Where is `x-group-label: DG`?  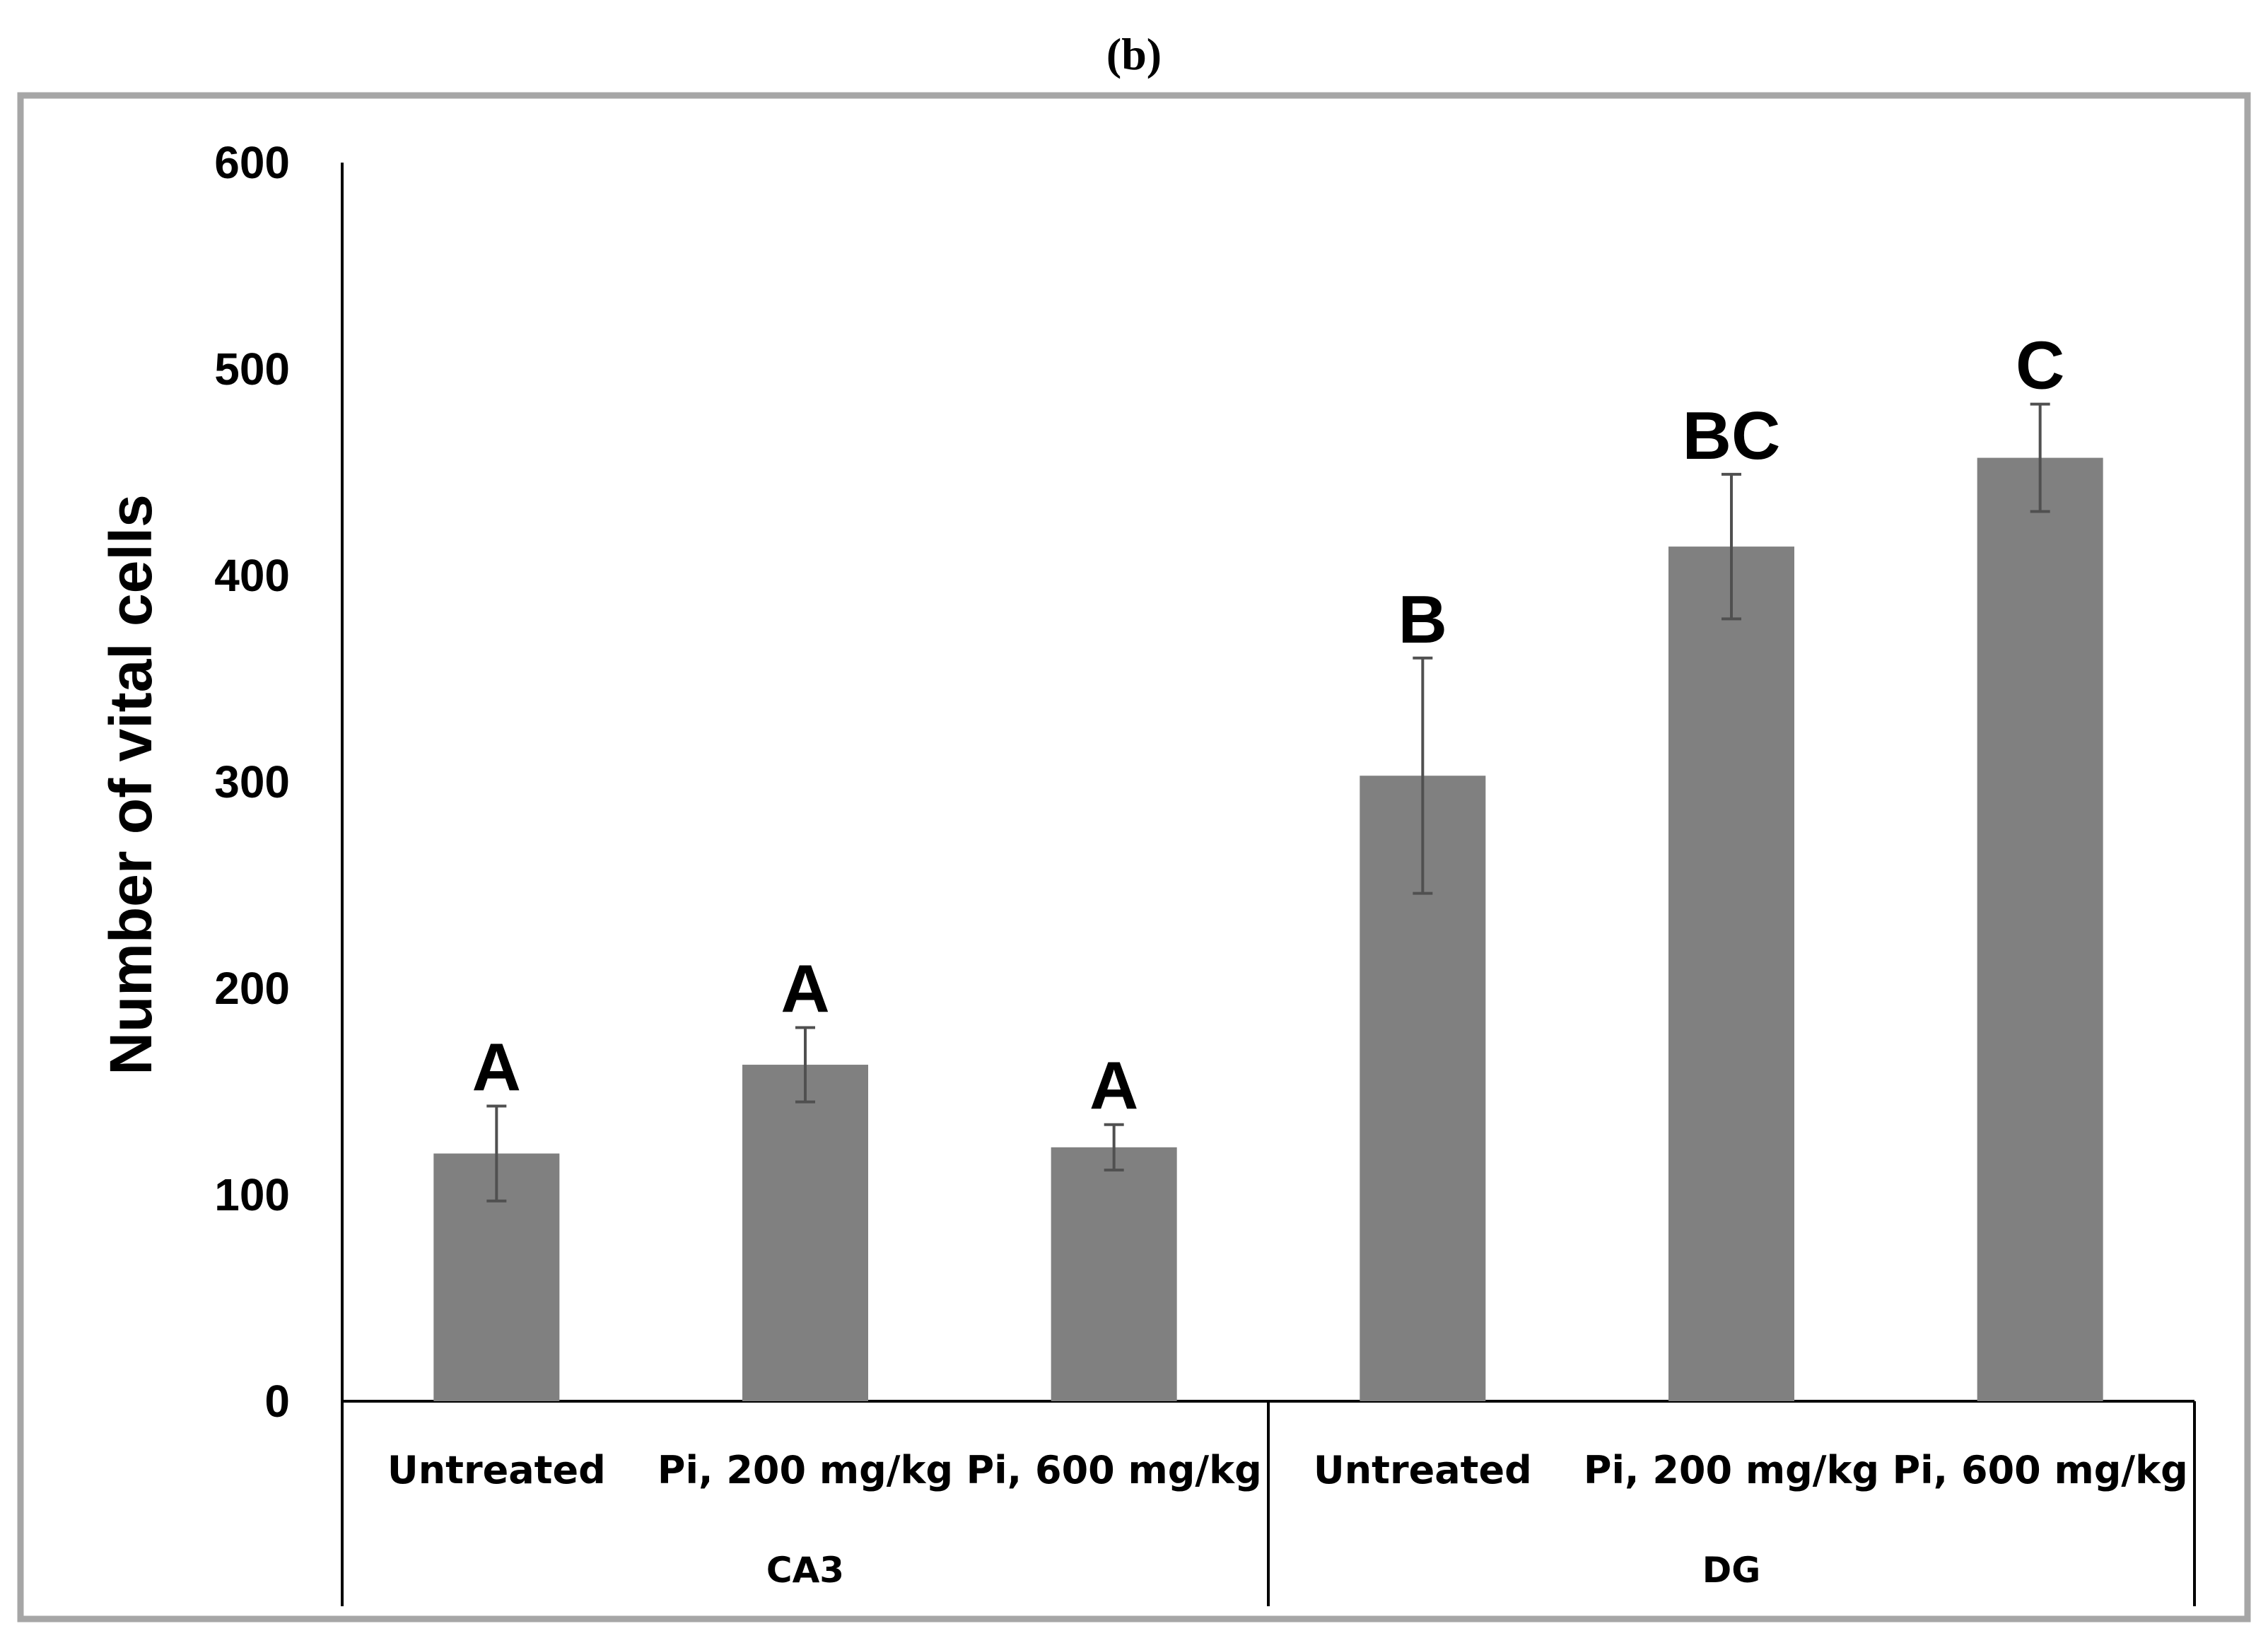 x-group-label: DG is located at coordinates (1731, 1570).